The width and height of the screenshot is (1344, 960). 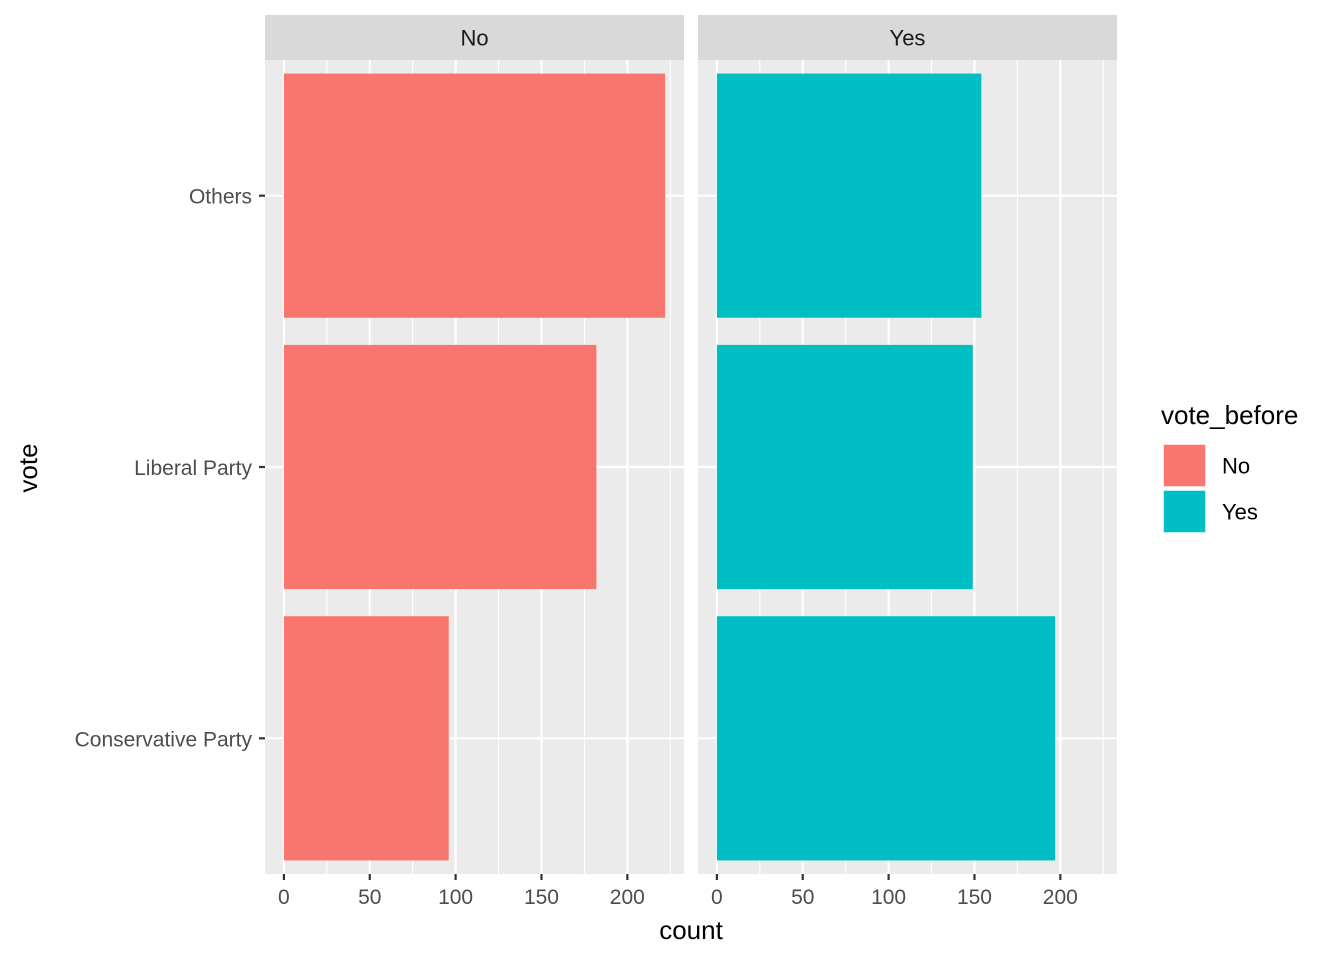 I want to click on y-axis: Others Liberal Party Conservative Party, so click(x=170, y=468).